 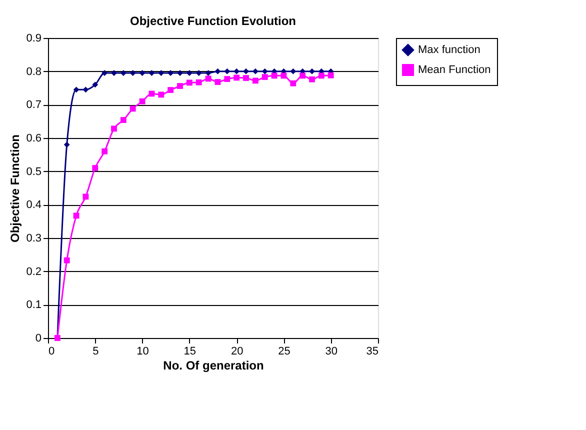 What do you see at coordinates (95, 352) in the screenshot?
I see `x-tick-label: 5` at bounding box center [95, 352].